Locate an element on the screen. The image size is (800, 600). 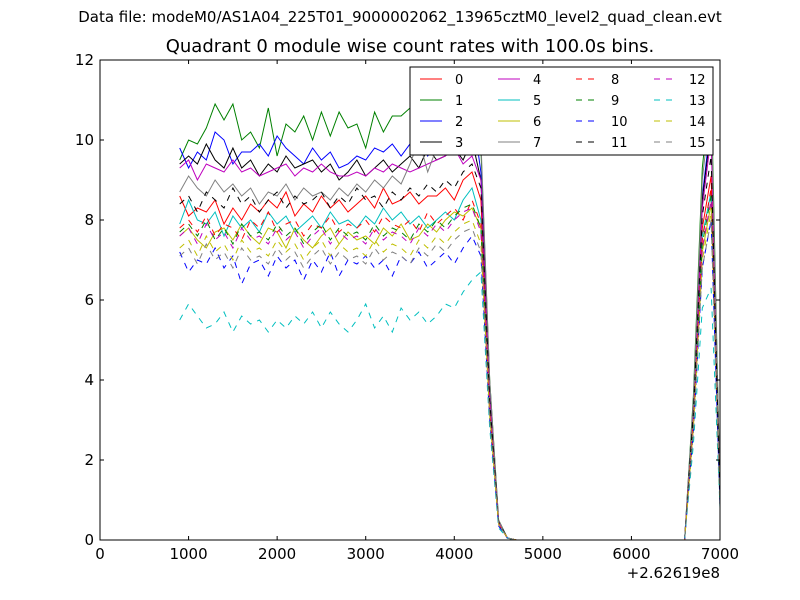
legend-label-7: 7 is located at coordinates (537, 143).